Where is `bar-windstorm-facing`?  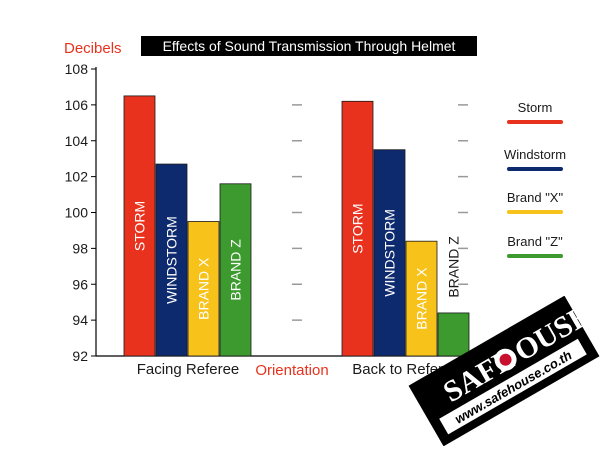 bar-windstorm-facing is located at coordinates (171, 260).